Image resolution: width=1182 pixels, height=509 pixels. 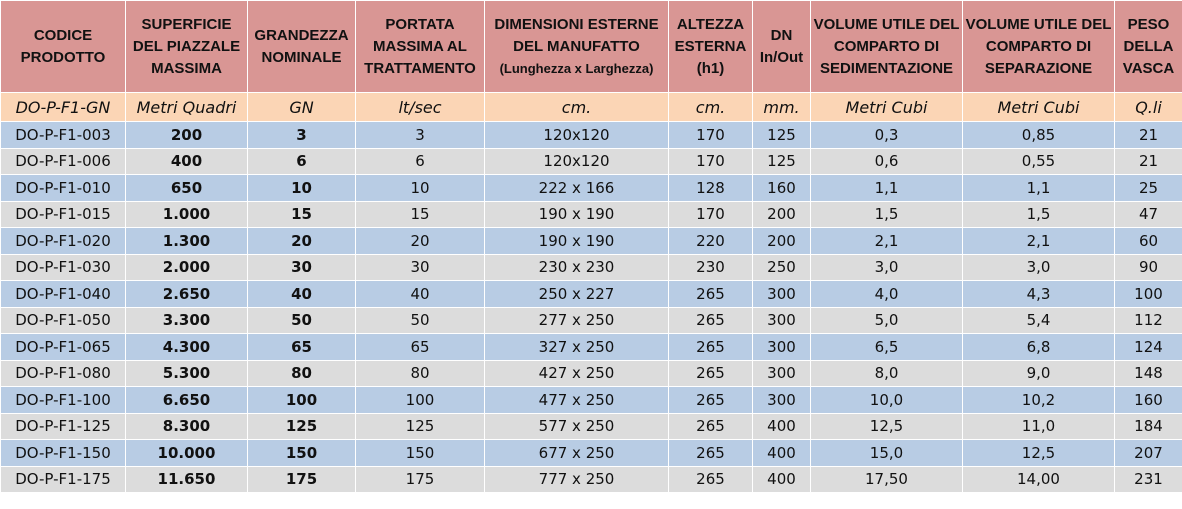 I want to click on header-cell: PORTATA MASSIMA AL TRATTAMENTO, so click(x=420, y=46).